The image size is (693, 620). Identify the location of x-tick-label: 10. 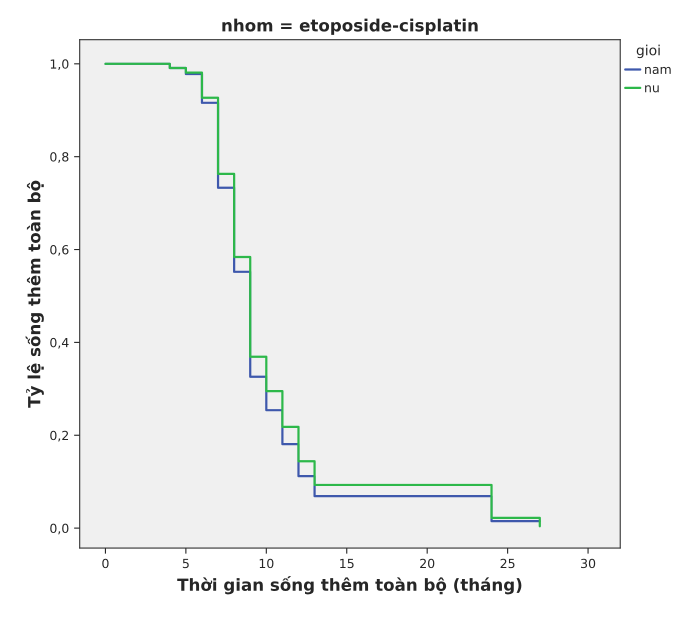
(267, 563).